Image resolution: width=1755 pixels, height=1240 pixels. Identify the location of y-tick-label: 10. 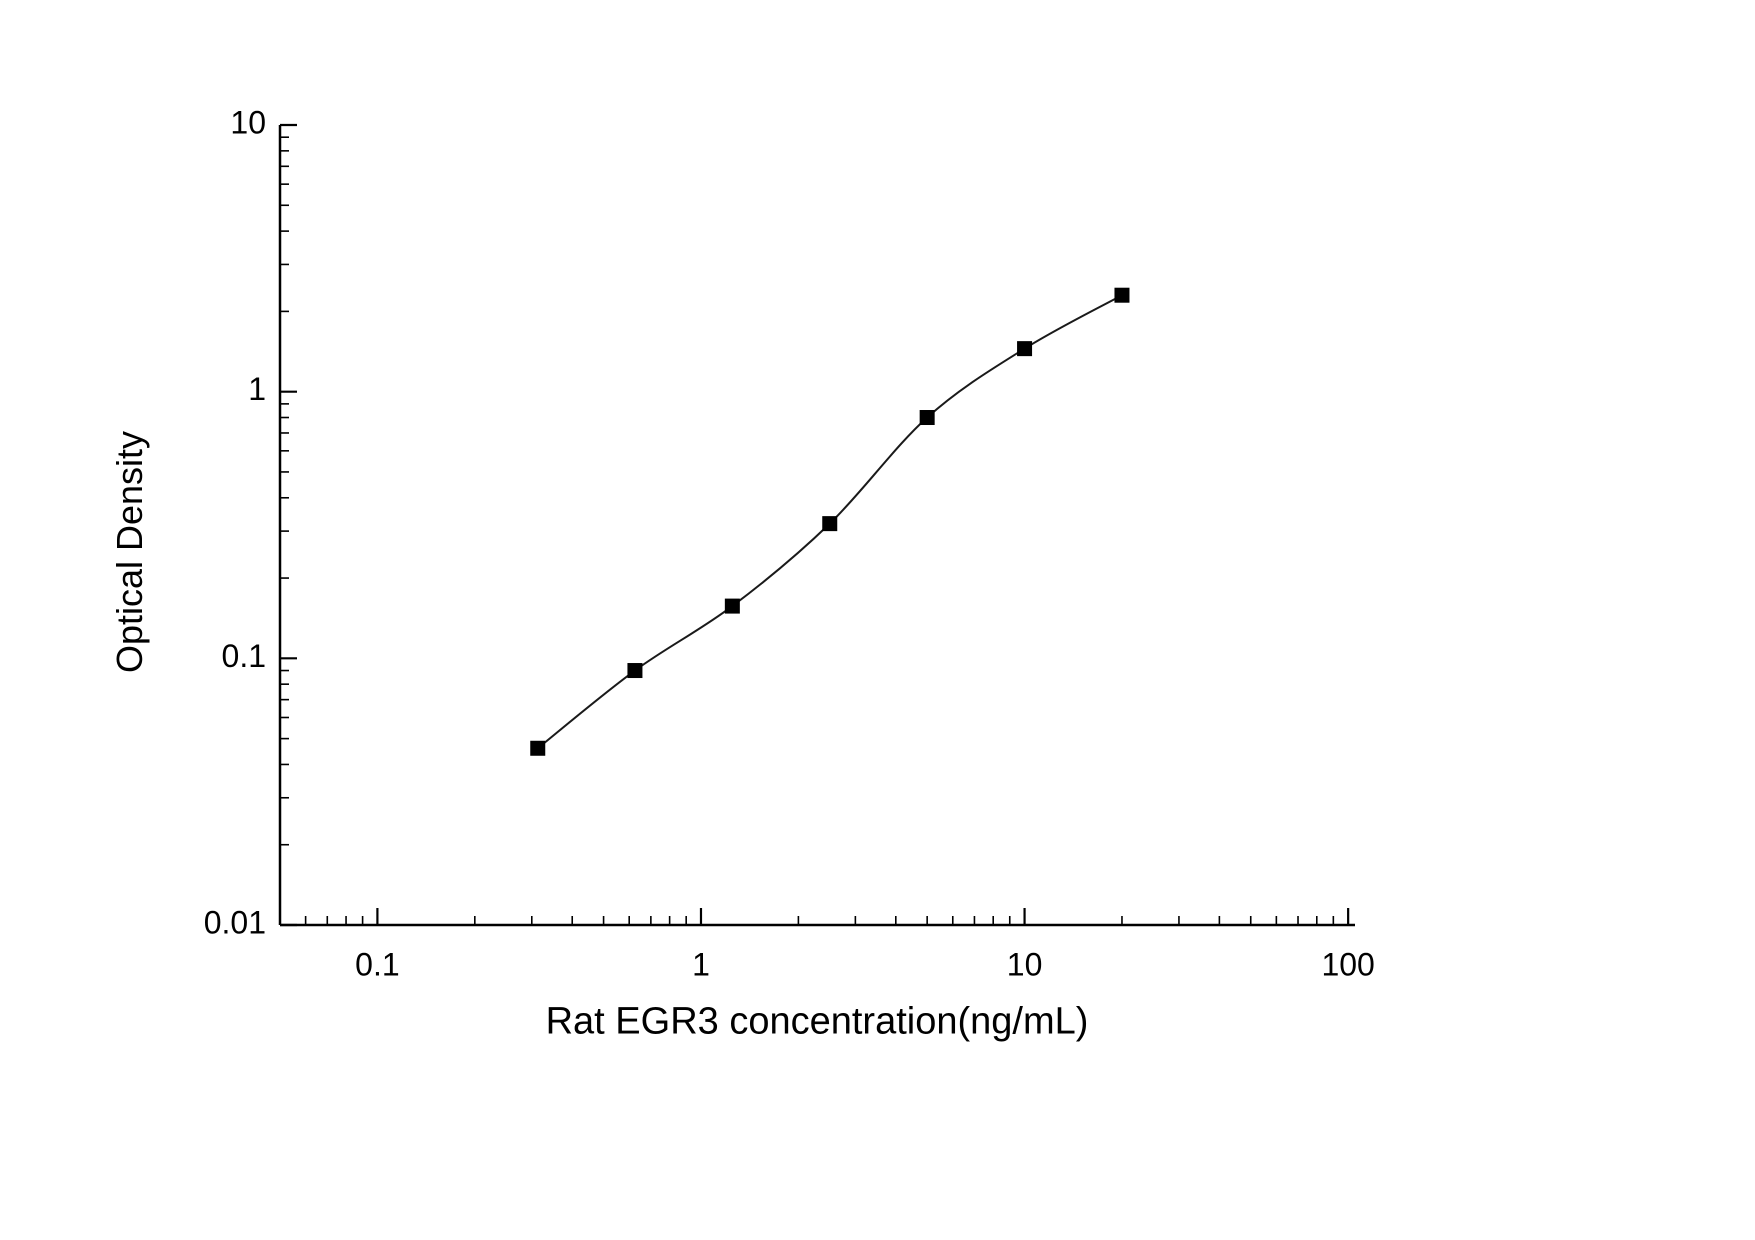
(248, 122).